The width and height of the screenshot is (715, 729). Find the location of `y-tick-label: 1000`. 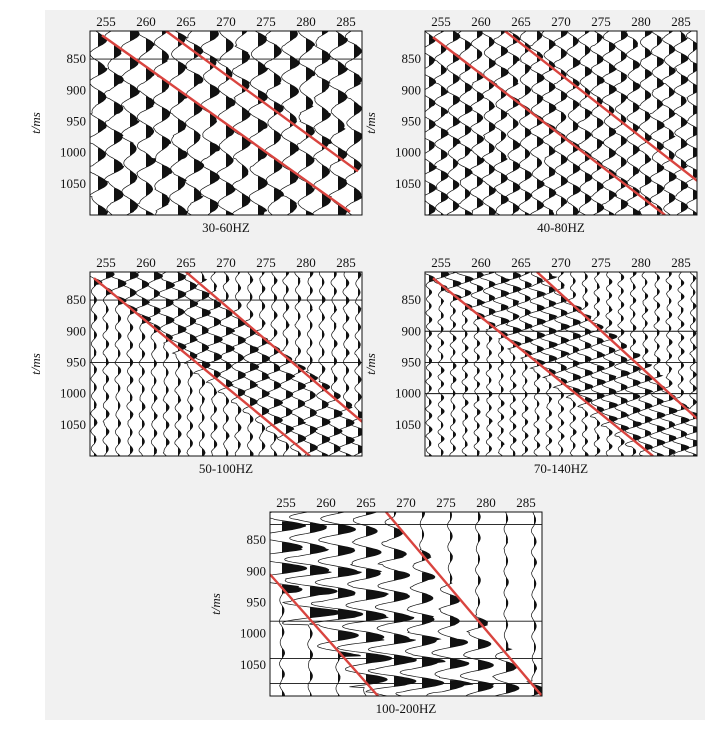

y-tick-label: 1000 is located at coordinates (408, 152).